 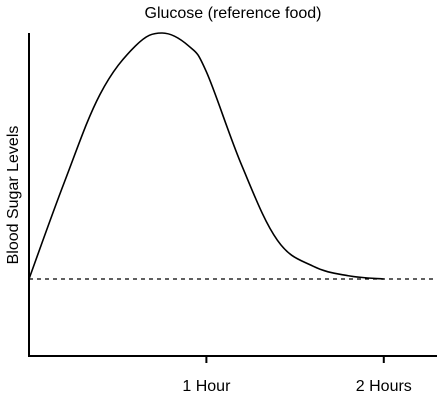 What do you see at coordinates (13, 195) in the screenshot?
I see `y-axis-label: Blood Sugar Levels` at bounding box center [13, 195].